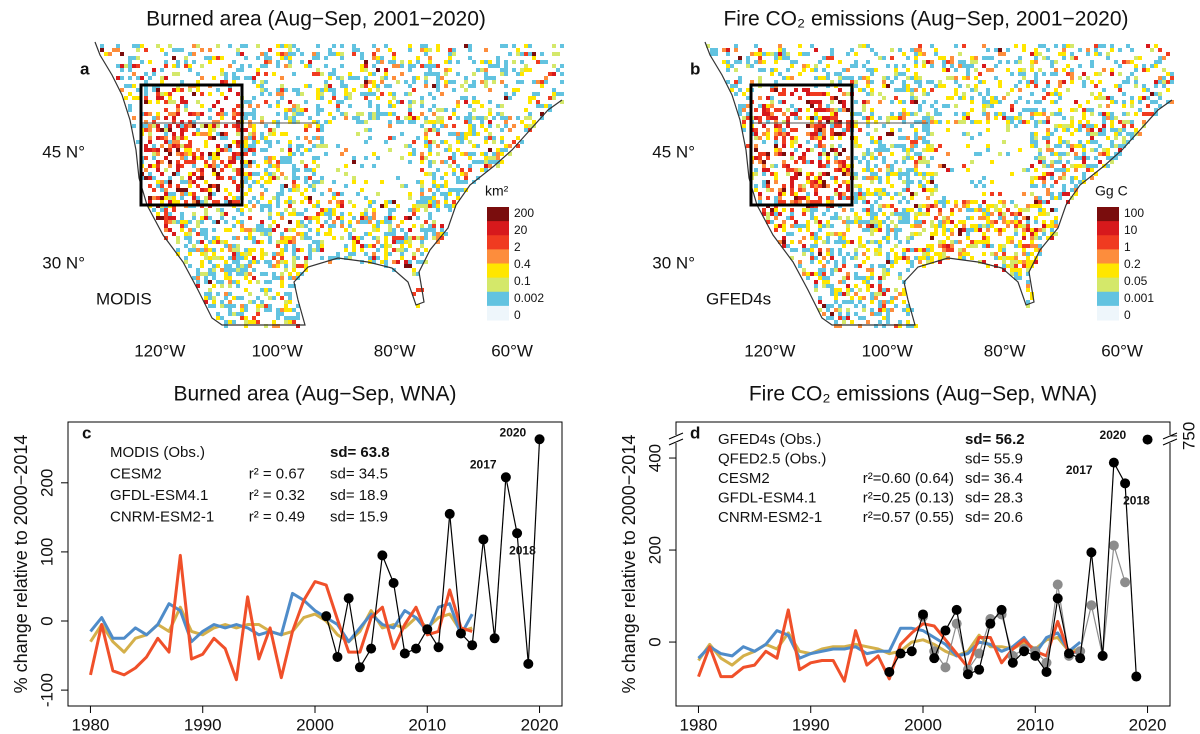 This screenshot has height=734, width=1200. Describe the element at coordinates (769, 350) in the screenshot. I see `lon-label: 120°W` at that location.